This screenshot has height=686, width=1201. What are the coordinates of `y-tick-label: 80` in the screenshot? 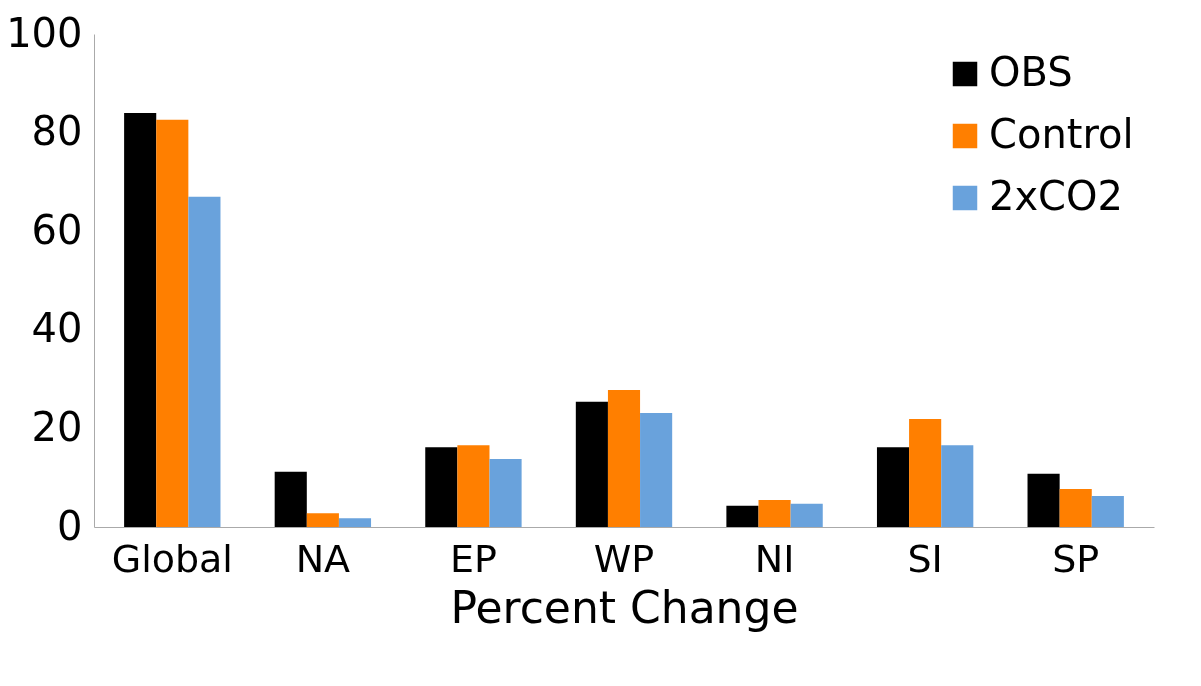 It's located at (57, 131).